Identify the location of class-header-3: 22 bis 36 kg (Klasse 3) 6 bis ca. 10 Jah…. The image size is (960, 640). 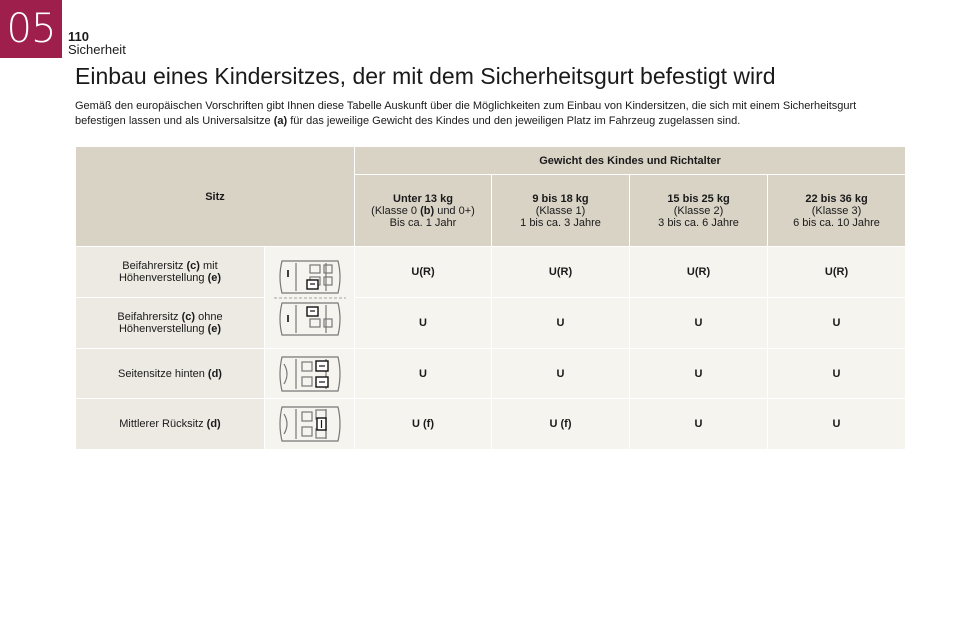
(836, 210).